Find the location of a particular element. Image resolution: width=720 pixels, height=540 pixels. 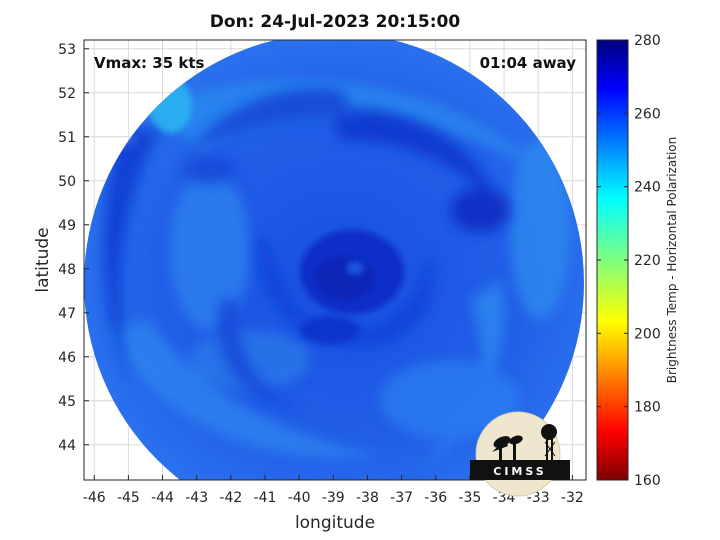

x-tick-label: -37 is located at coordinates (401, 498).